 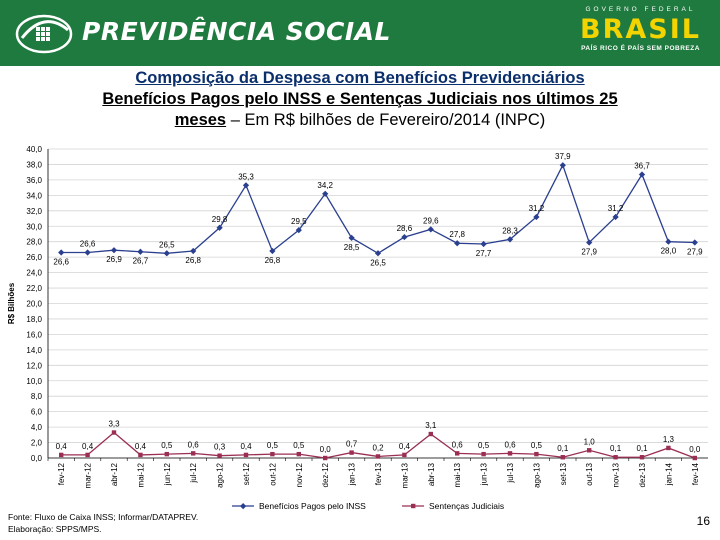 What do you see at coordinates (466, 506) in the screenshot?
I see `legend-label: Sentenças Judiciais` at bounding box center [466, 506].